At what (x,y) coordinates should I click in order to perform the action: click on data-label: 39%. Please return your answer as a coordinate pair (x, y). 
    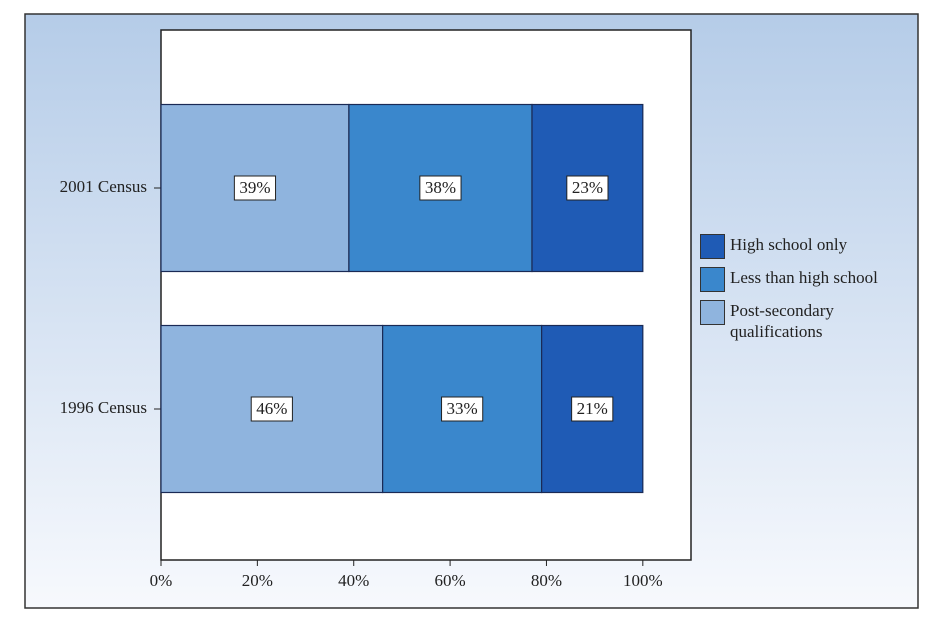
    Looking at the image, I should click on (254, 187).